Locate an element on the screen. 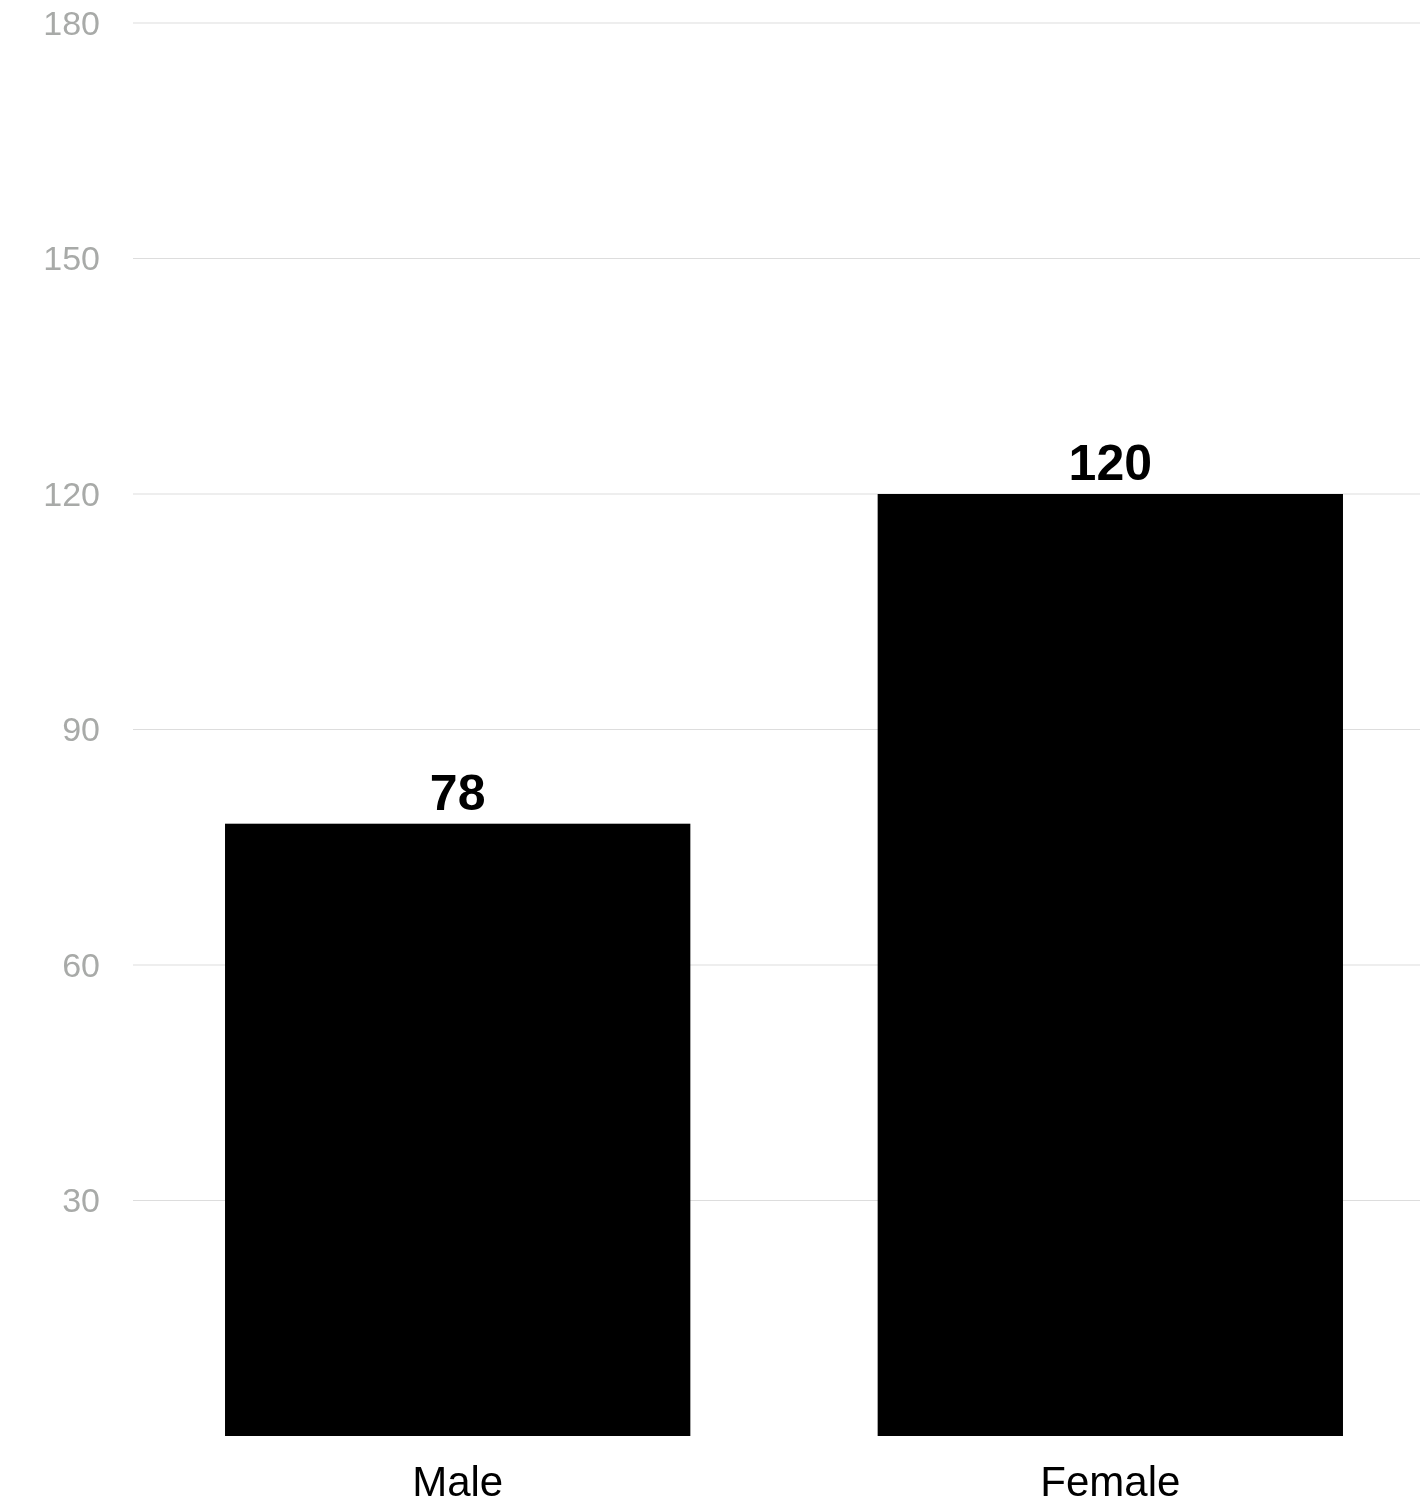  y-tick-label: 90 is located at coordinates (81, 729).